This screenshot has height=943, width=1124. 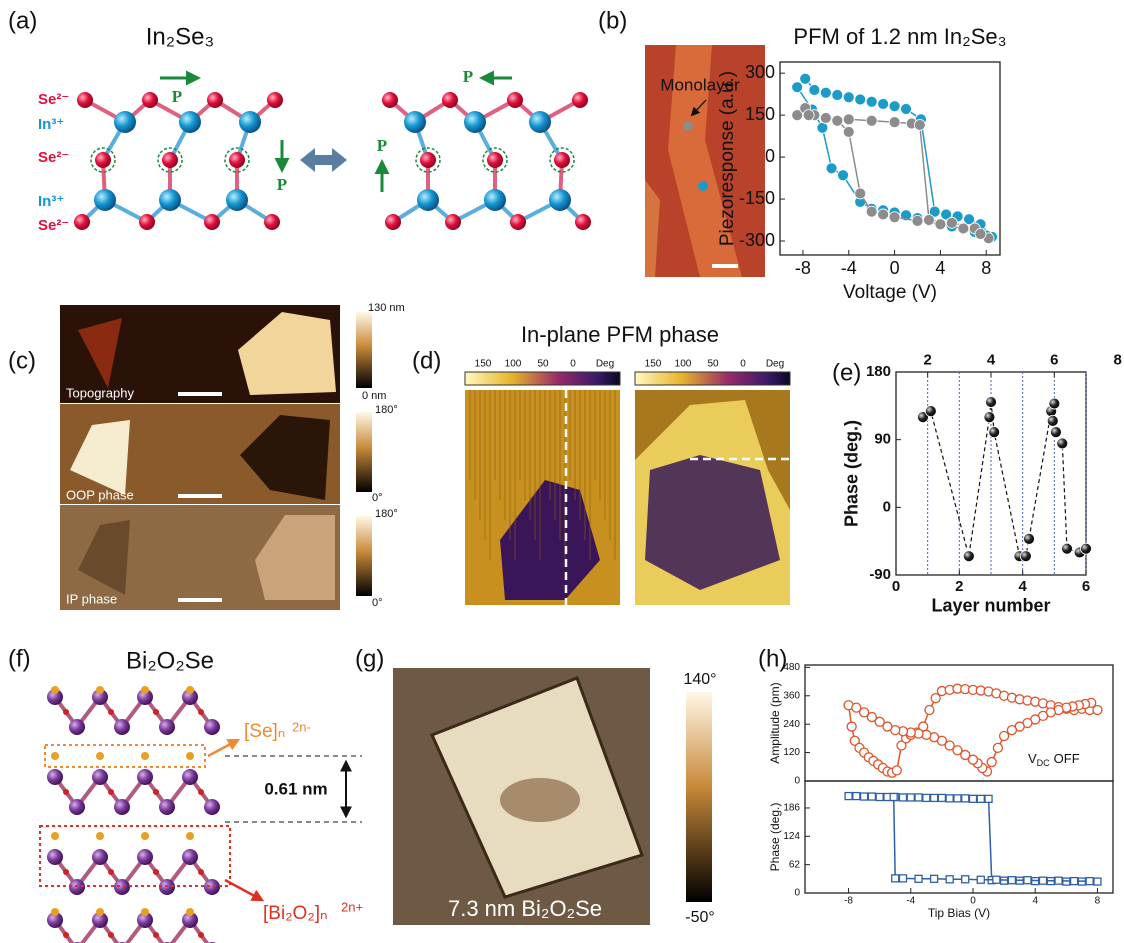 What do you see at coordinates (927, 360) in the screenshot?
I see `x2-tick-label: 2` at bounding box center [927, 360].